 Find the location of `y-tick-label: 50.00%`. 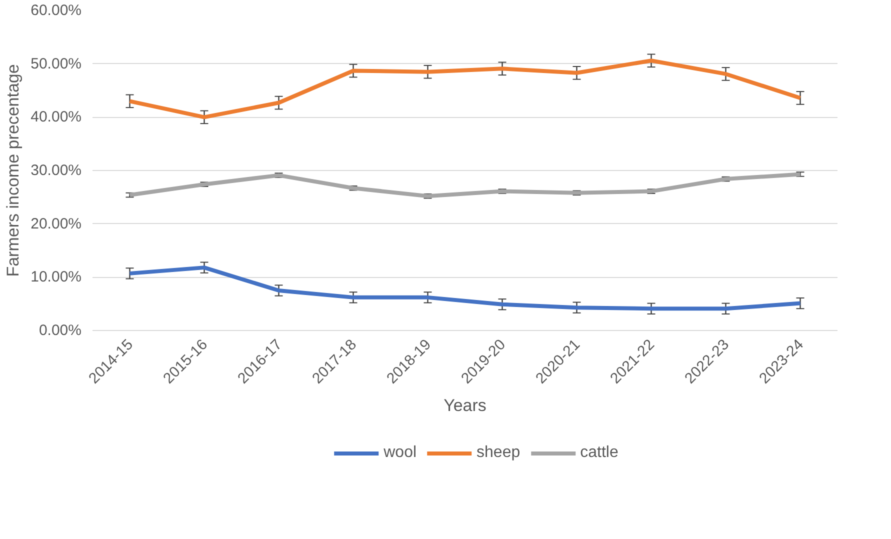

y-tick-label: 50.00% is located at coordinates (56, 63).